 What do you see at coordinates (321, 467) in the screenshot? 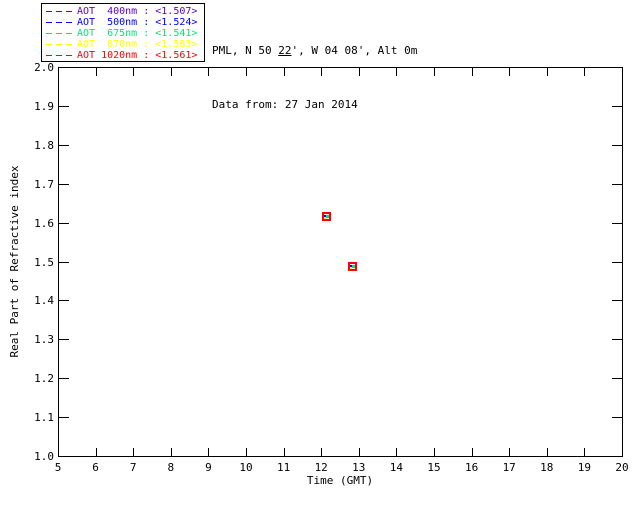
I see `x-tick-label: 12` at bounding box center [321, 467].